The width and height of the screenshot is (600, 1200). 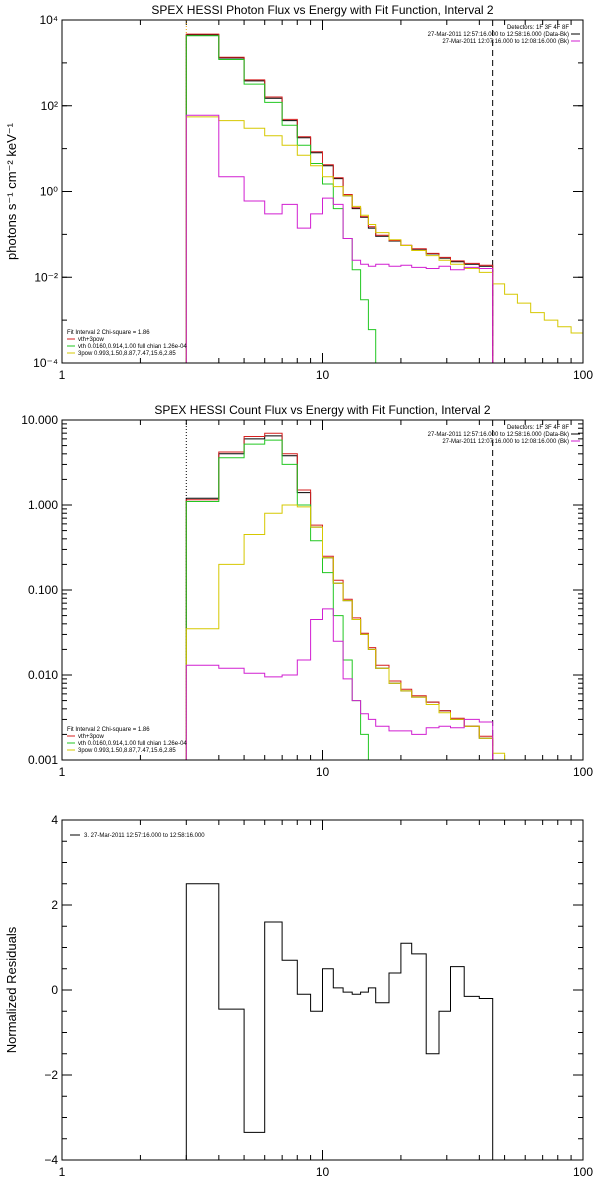 What do you see at coordinates (54, 820) in the screenshot?
I see `y-tick-label: 4` at bounding box center [54, 820].